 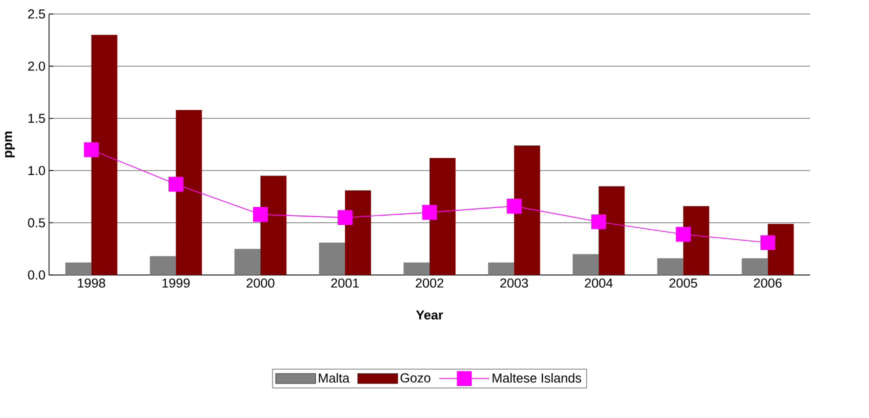 What do you see at coordinates (37, 275) in the screenshot?
I see `y-tick-label: 0.0` at bounding box center [37, 275].